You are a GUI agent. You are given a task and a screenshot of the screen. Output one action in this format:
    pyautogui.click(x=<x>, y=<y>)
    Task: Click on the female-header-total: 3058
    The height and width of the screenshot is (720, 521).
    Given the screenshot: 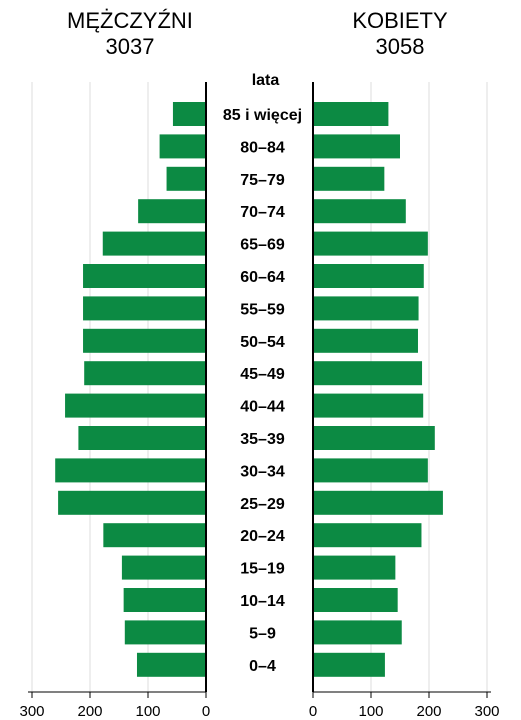 What is the action you would take?
    pyautogui.click(x=400, y=46)
    